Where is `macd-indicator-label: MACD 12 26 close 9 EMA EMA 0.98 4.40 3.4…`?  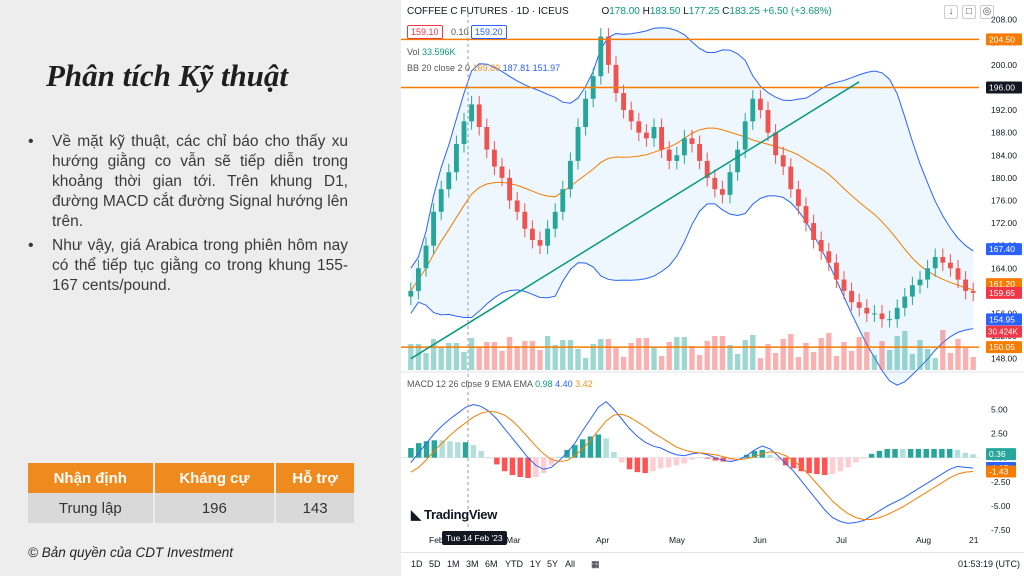 macd-indicator-label: MACD 12 26 close 9 EMA EMA 0.98 4.40 3.4… is located at coordinates (500, 384).